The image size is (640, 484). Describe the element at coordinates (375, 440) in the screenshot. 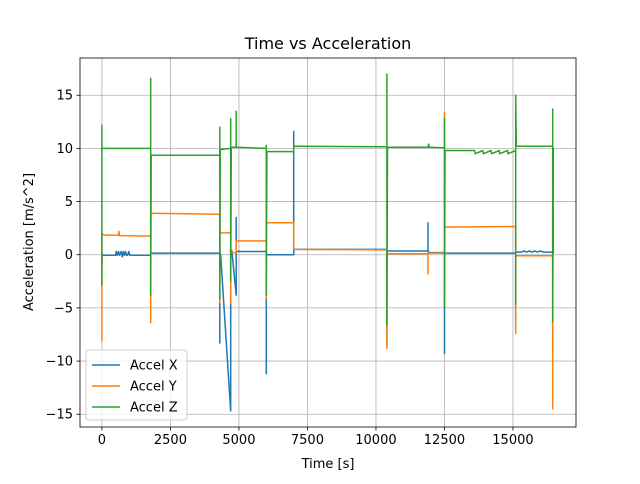

I see `x-tick-label: 10000` at that location.